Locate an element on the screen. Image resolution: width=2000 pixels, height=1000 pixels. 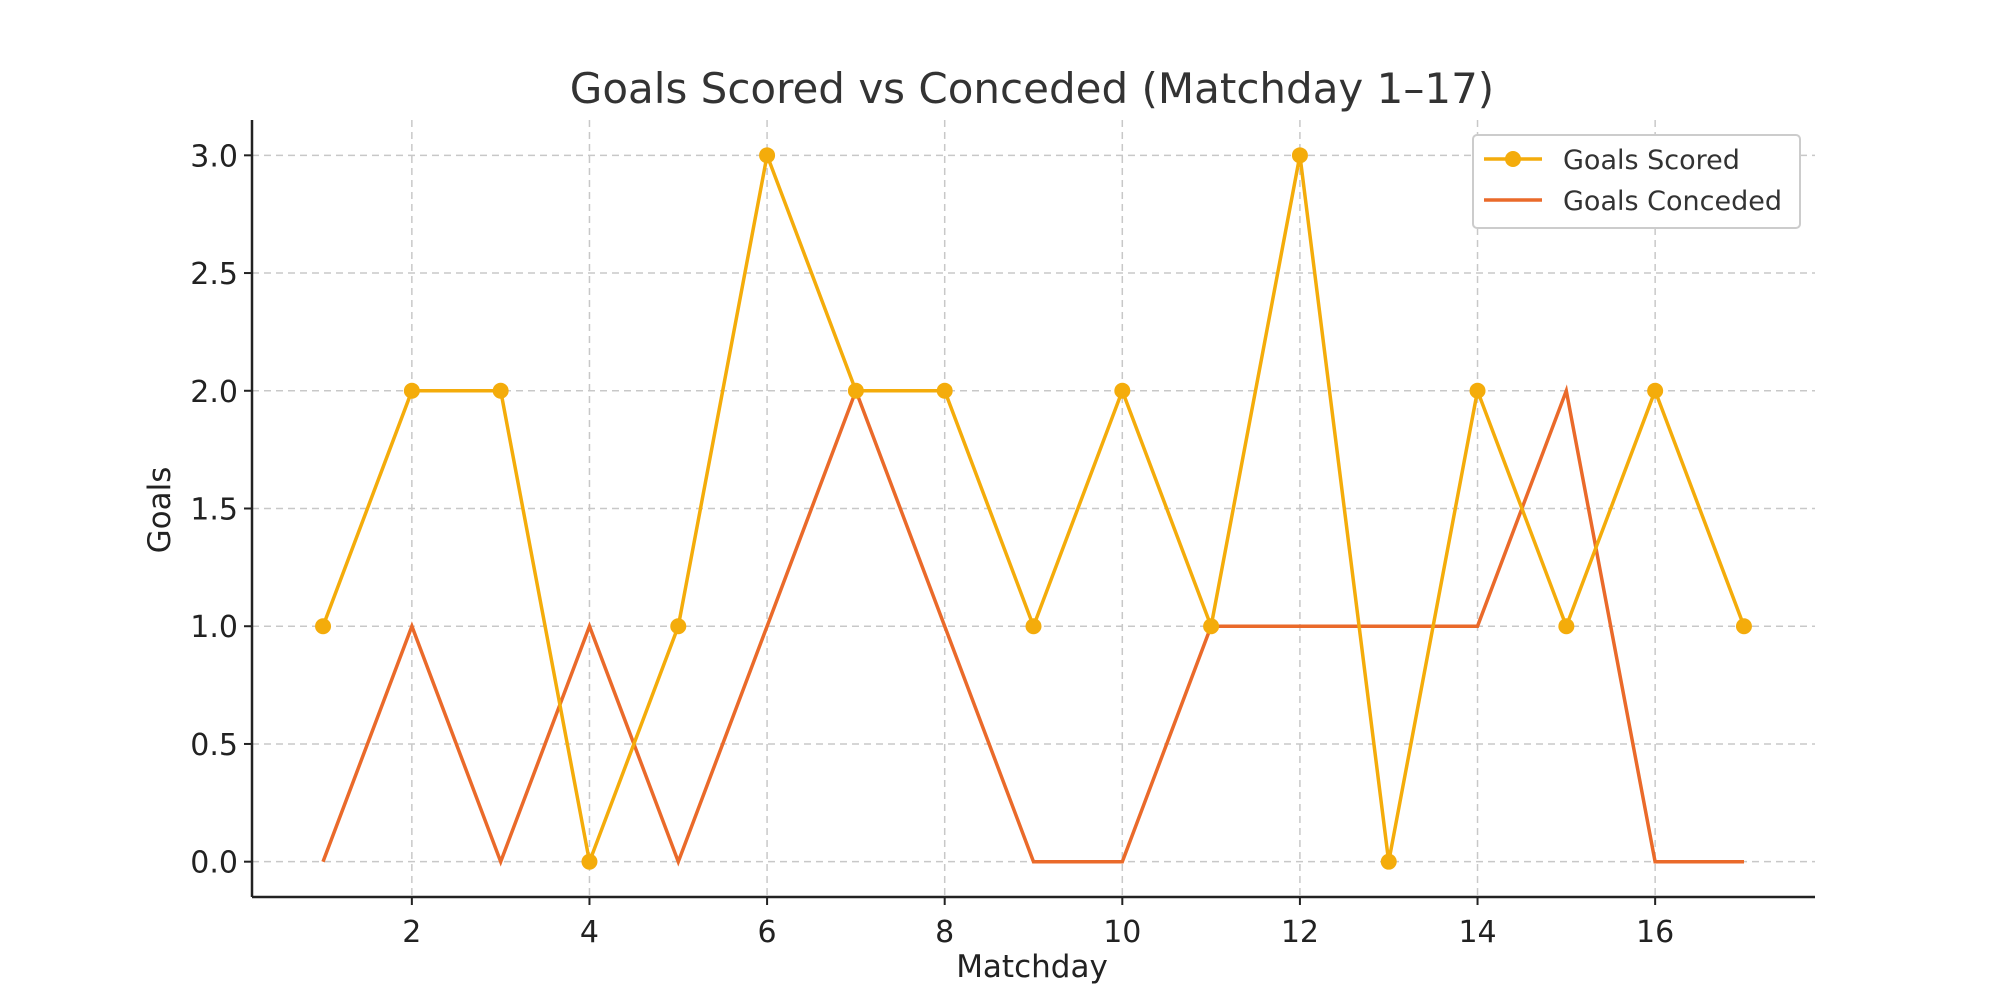
y-tick-label: 0.5 is located at coordinates (214, 745).